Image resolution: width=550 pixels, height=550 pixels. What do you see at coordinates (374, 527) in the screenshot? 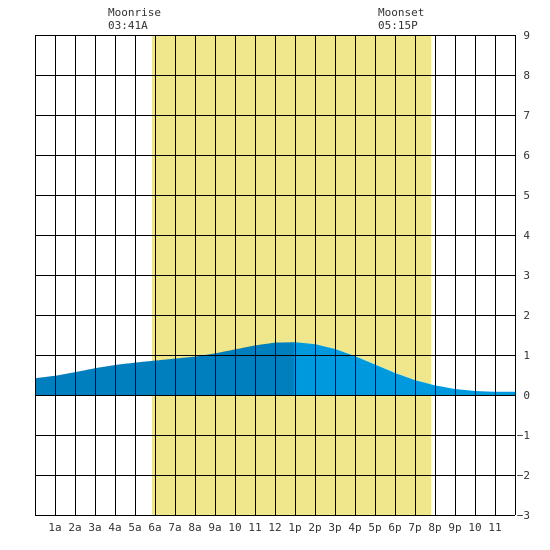
I see `x-tick-label: 5p` at bounding box center [374, 527].